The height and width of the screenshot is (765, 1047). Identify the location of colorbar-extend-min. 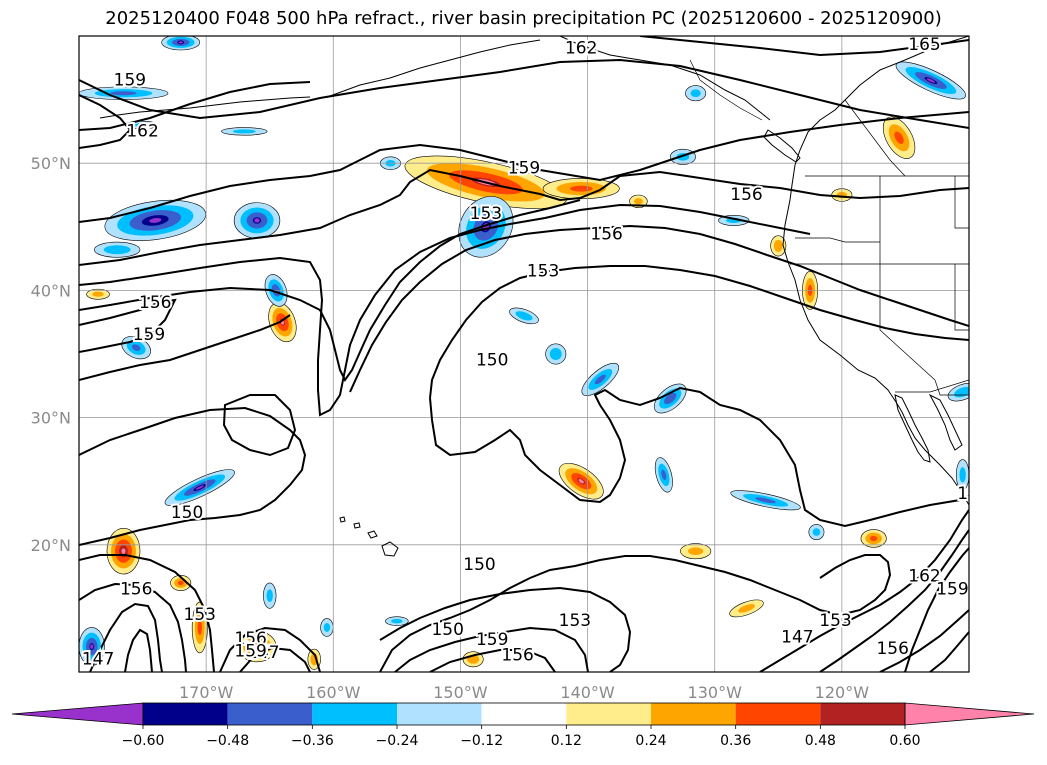
(77, 714).